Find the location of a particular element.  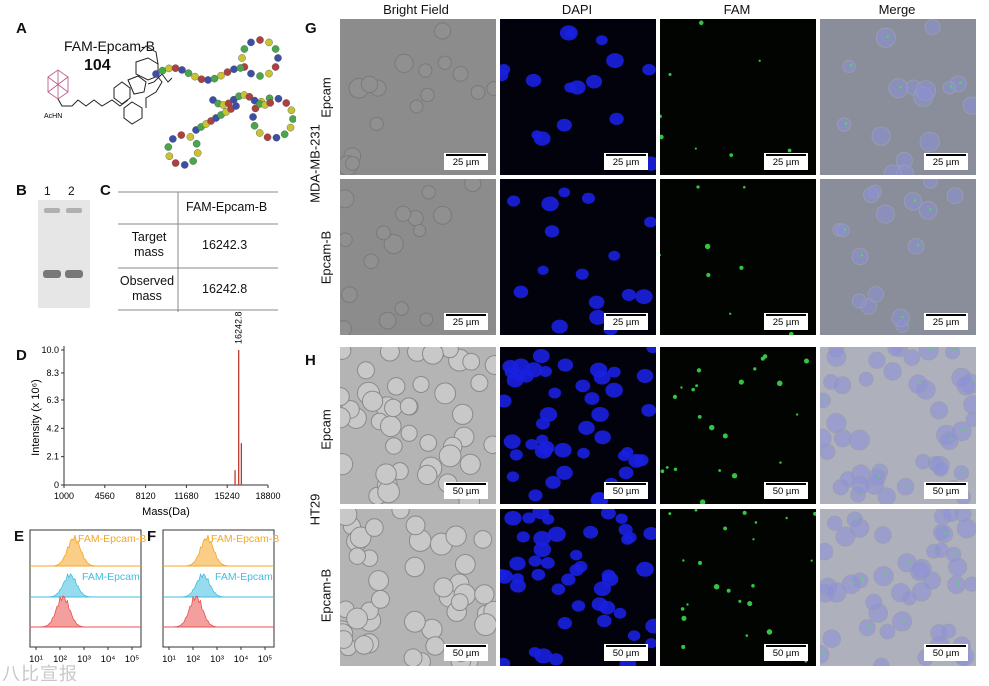

flow-series-label: FAM-Epcam-B is located at coordinates (245, 539).